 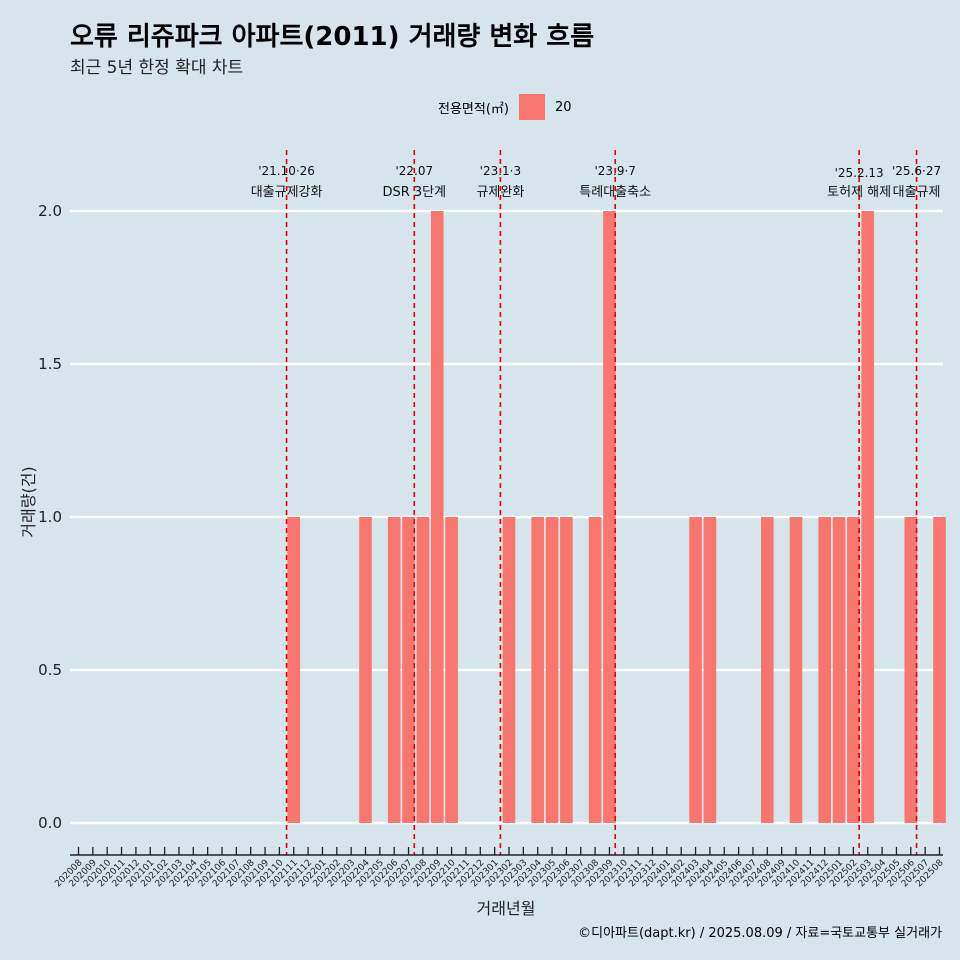 What do you see at coordinates (500, 171) in the screenshot?
I see `event-date-label: '23.1·3` at bounding box center [500, 171].